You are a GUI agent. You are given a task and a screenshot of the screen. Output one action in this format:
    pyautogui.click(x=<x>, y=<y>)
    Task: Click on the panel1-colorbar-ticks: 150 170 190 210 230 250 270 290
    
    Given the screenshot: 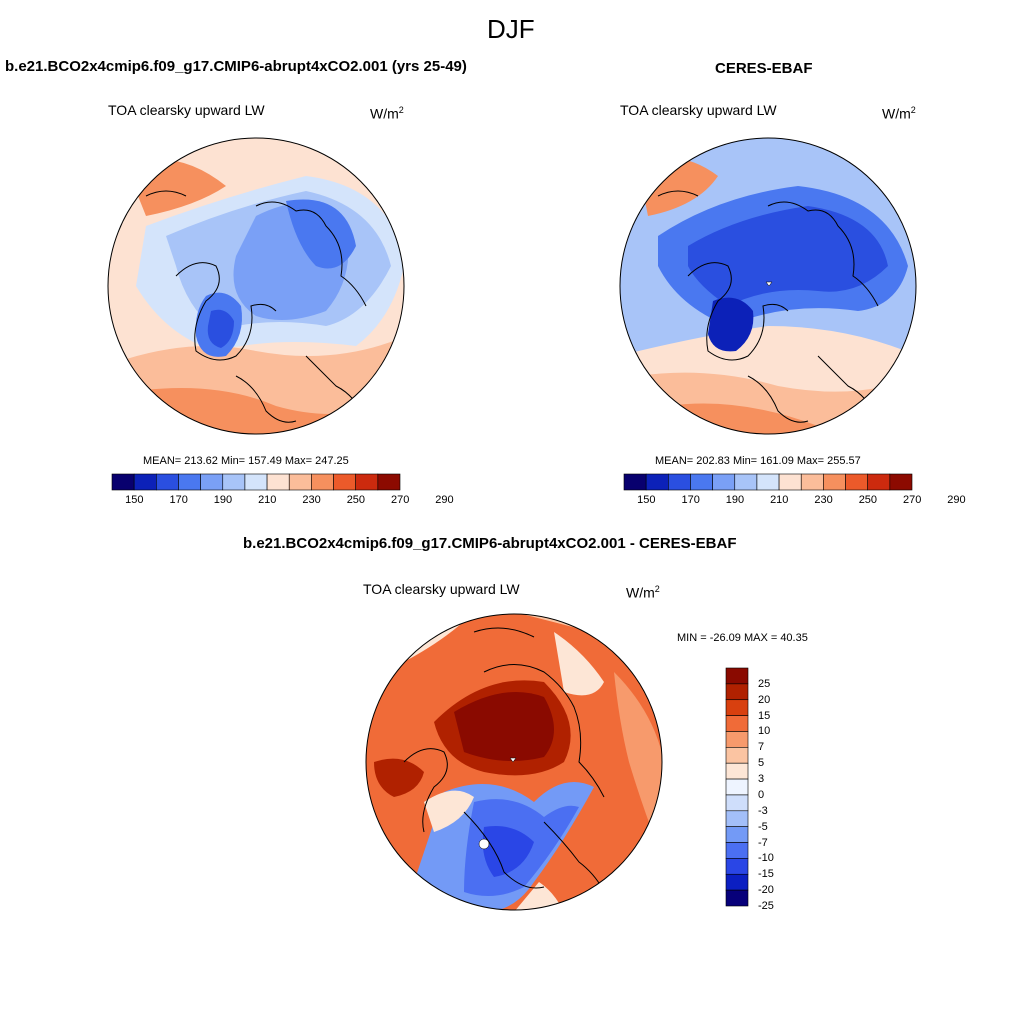 What is the action you would take?
    pyautogui.click(x=283, y=501)
    